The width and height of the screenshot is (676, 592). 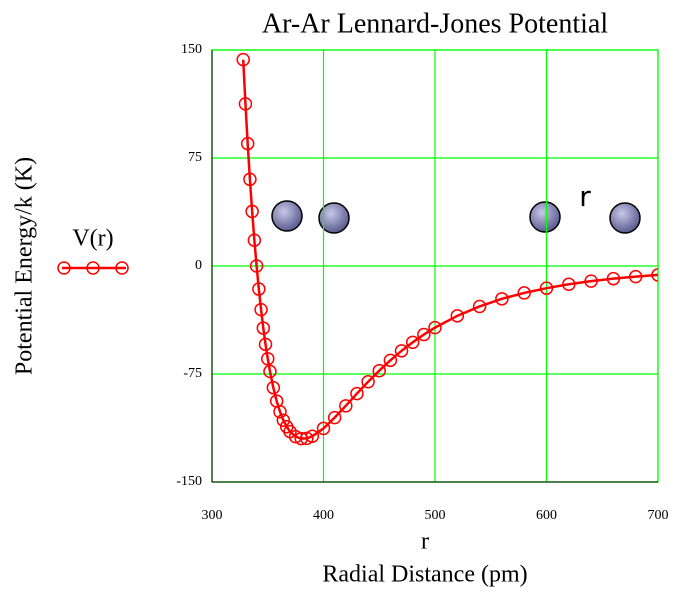 I want to click on x-tick-label: 400, so click(x=323, y=515).